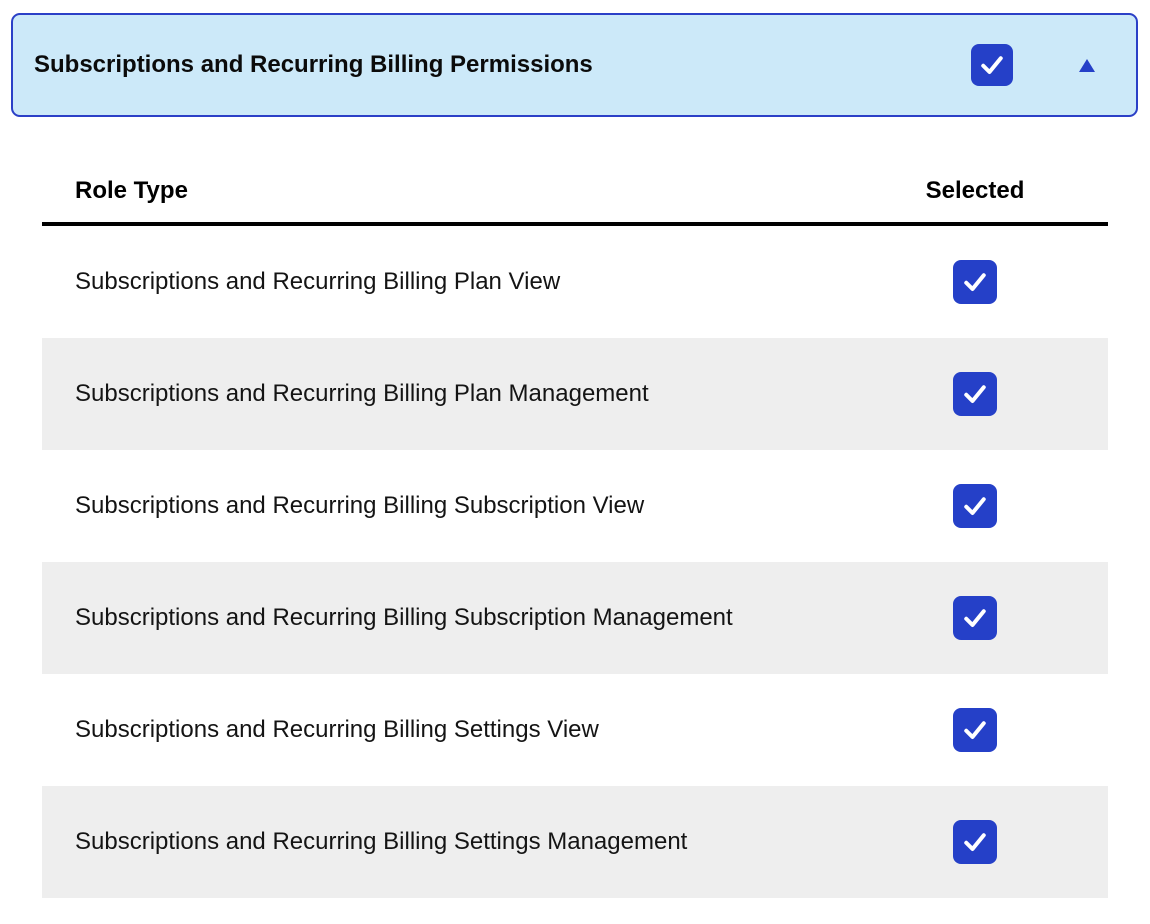 The width and height of the screenshot is (1150, 924). What do you see at coordinates (1087, 65) in the screenshot?
I see `collapse-triangle-up-icon` at bounding box center [1087, 65].